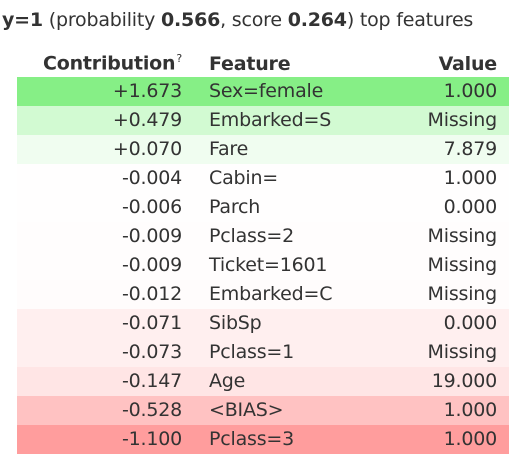  I want to click on feature-cell: Ticket=1601, so click(268, 265).